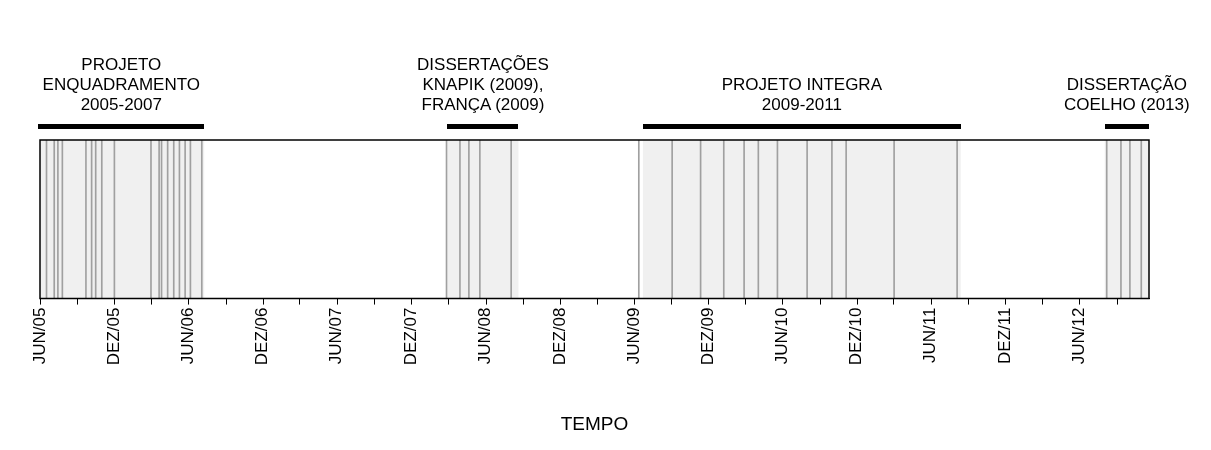  I want to click on x-tick-label: DEZ/06, so click(262, 336).